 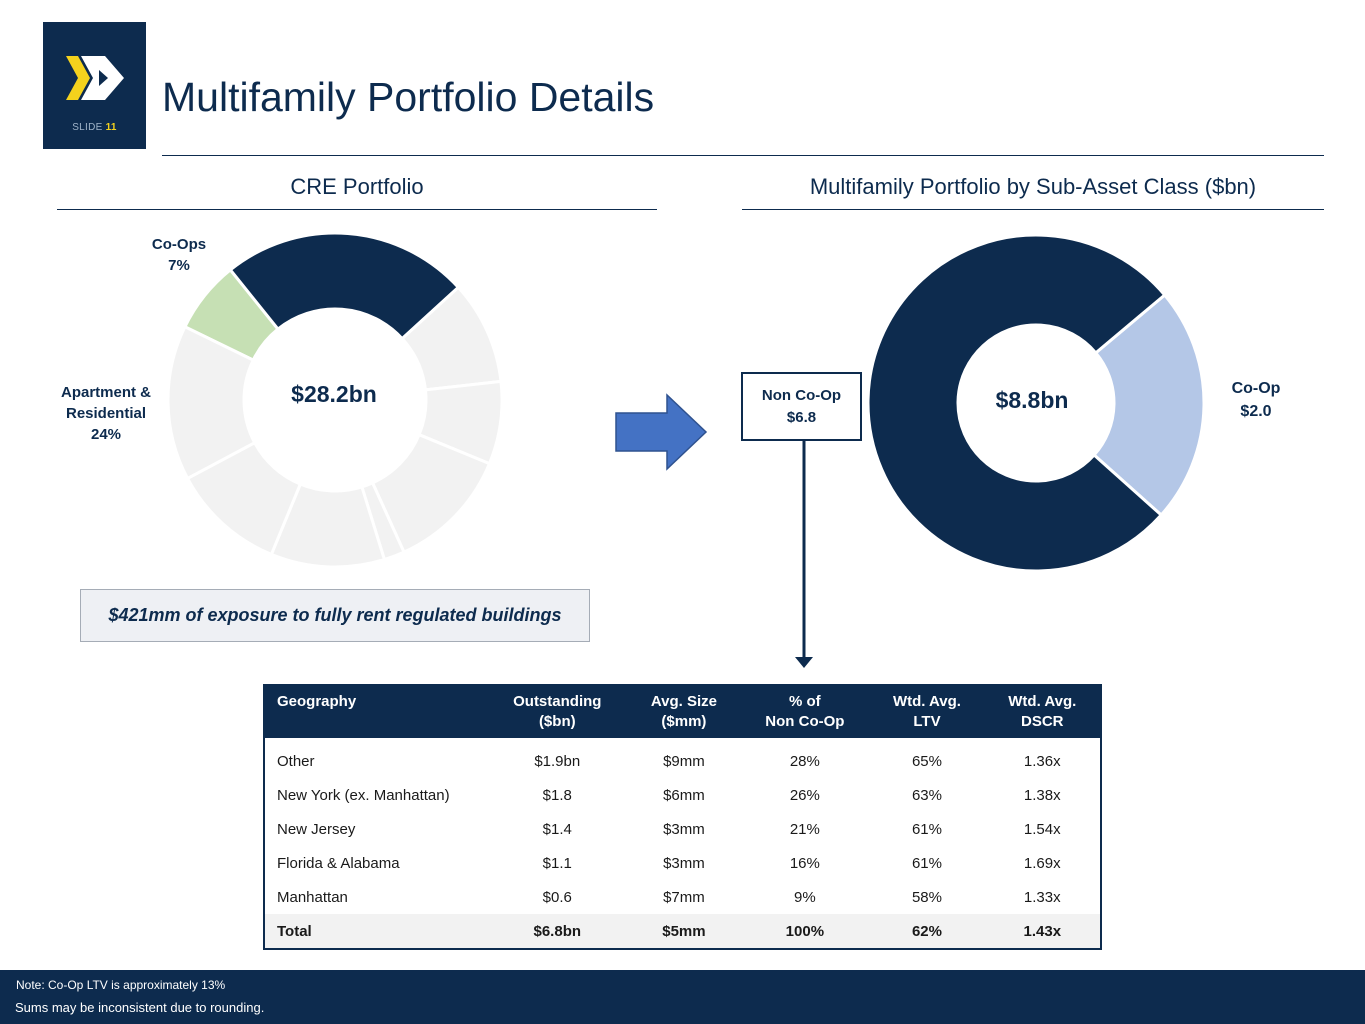 I want to click on table-cell: 65%, so click(x=926, y=761).